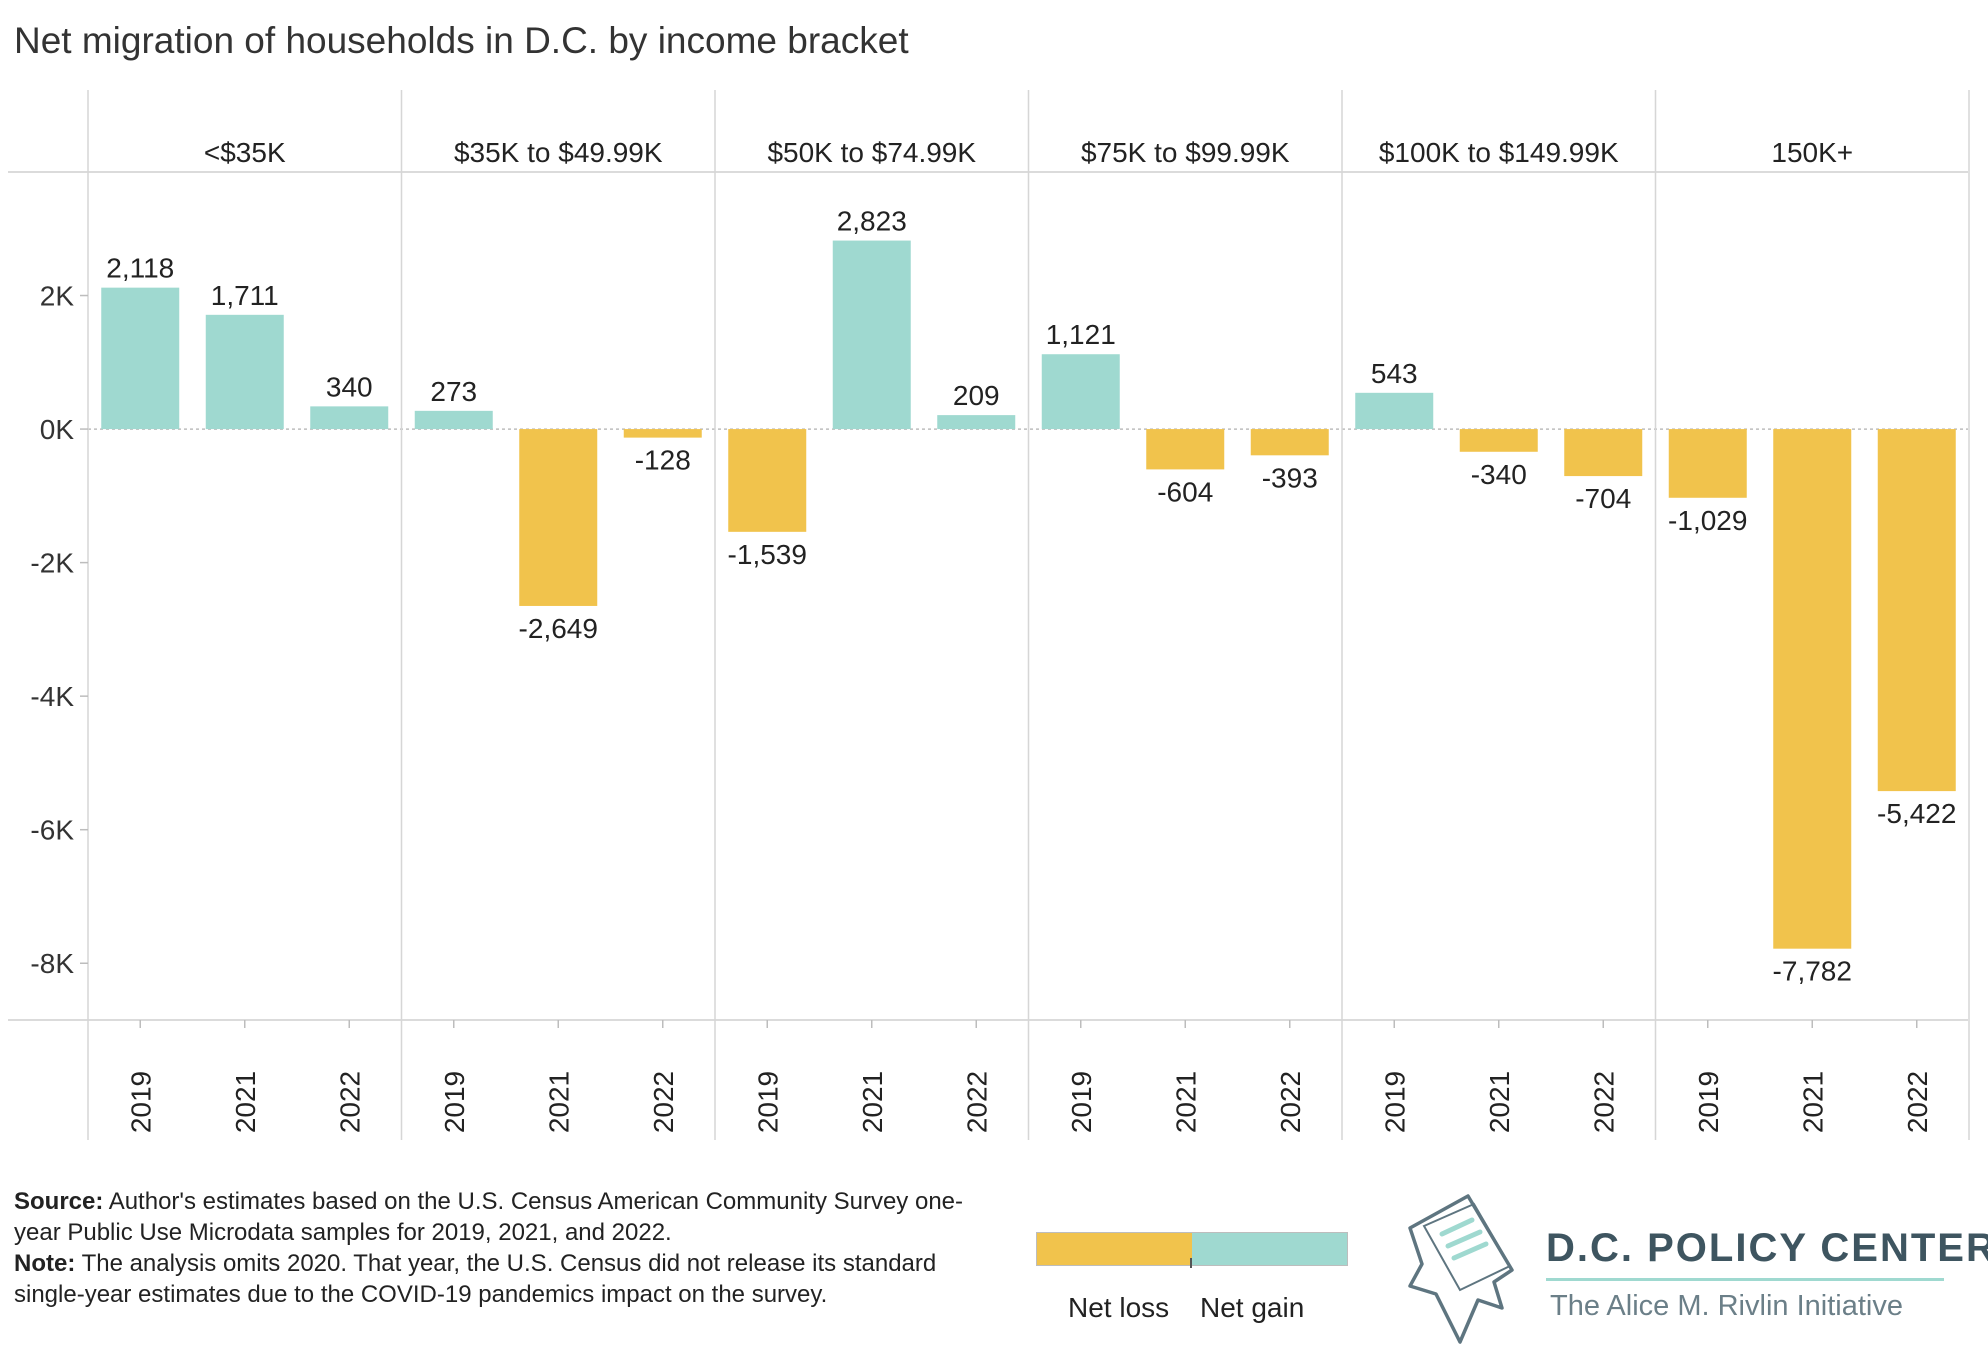 This screenshot has width=1988, height=1364. What do you see at coordinates (663, 460) in the screenshot?
I see `data-label: -128` at bounding box center [663, 460].